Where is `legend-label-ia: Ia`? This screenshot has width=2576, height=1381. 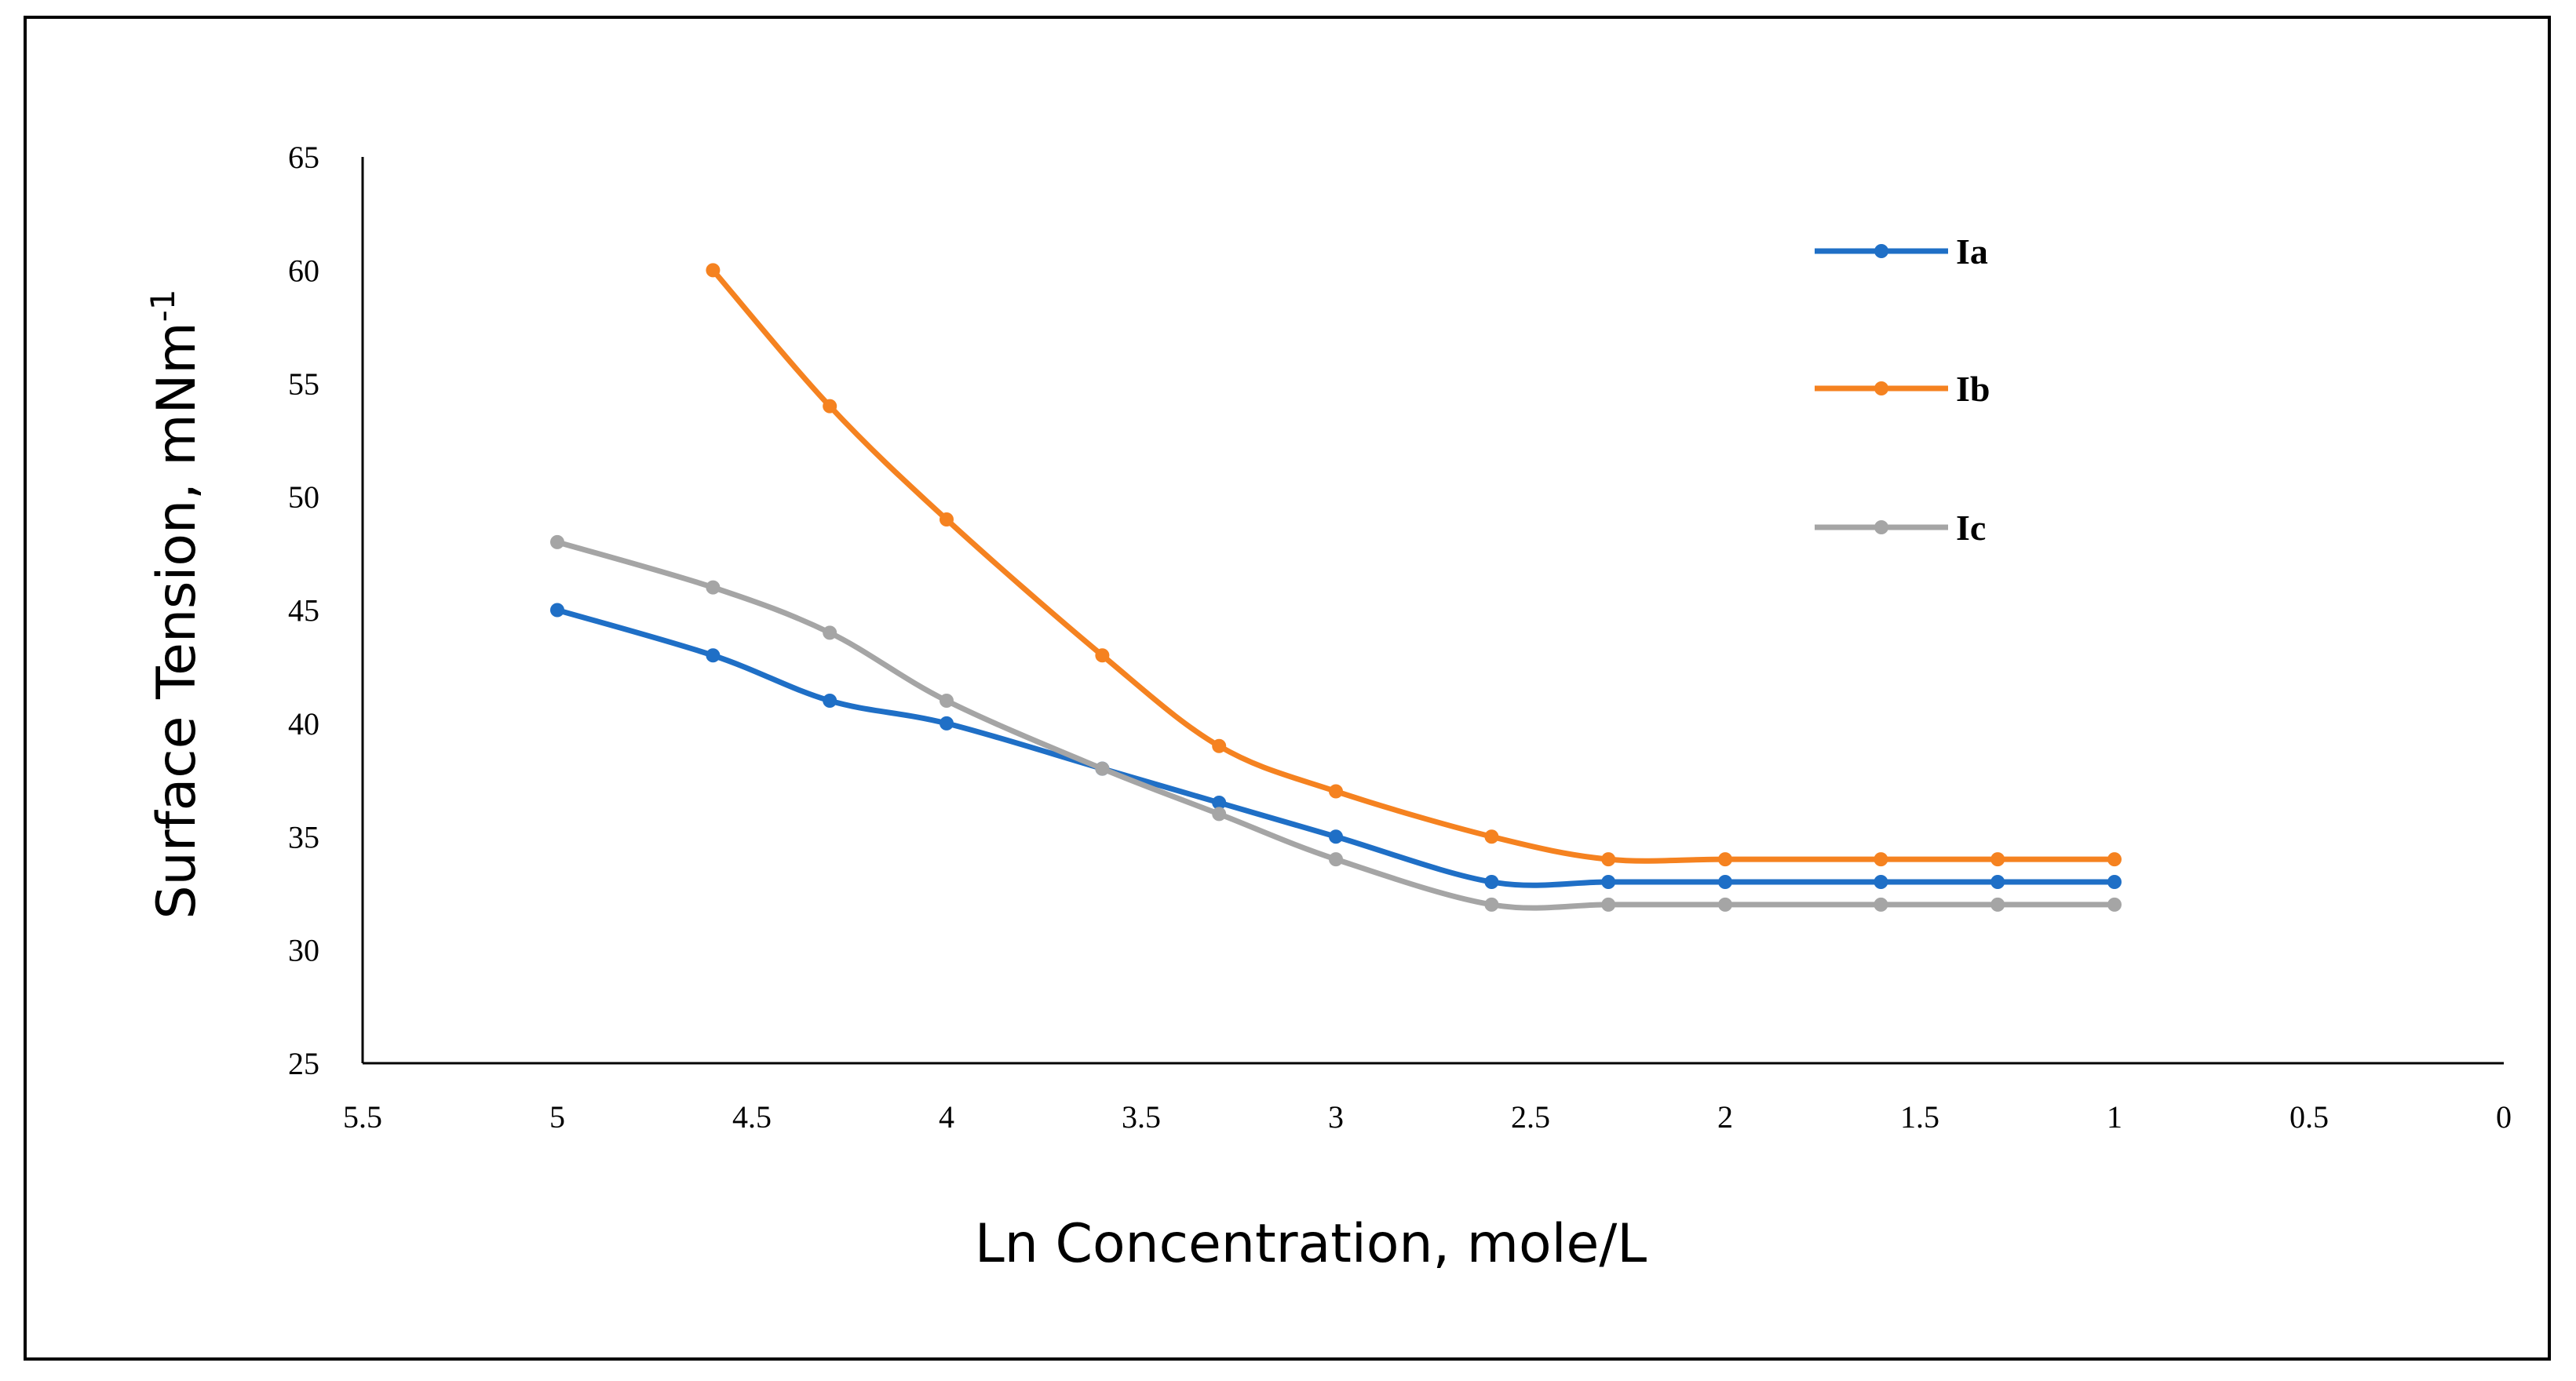
legend-label-ia: Ia is located at coordinates (1972, 251).